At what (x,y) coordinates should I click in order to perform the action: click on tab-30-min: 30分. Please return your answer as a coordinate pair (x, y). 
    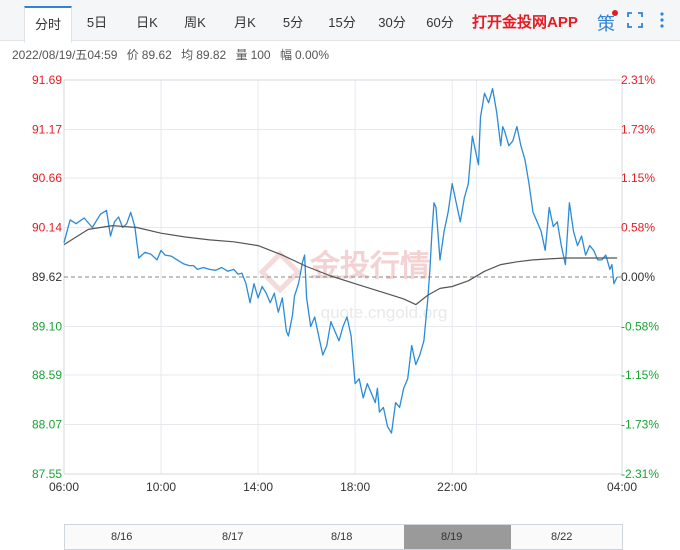
    Looking at the image, I should click on (392, 22).